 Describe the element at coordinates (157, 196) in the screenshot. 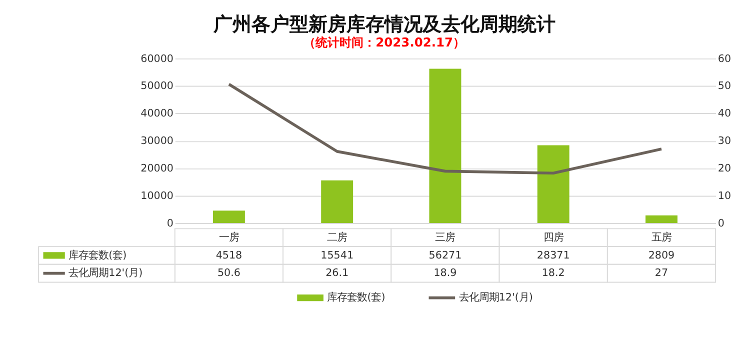

I see `y-tick-label: 10000` at that location.